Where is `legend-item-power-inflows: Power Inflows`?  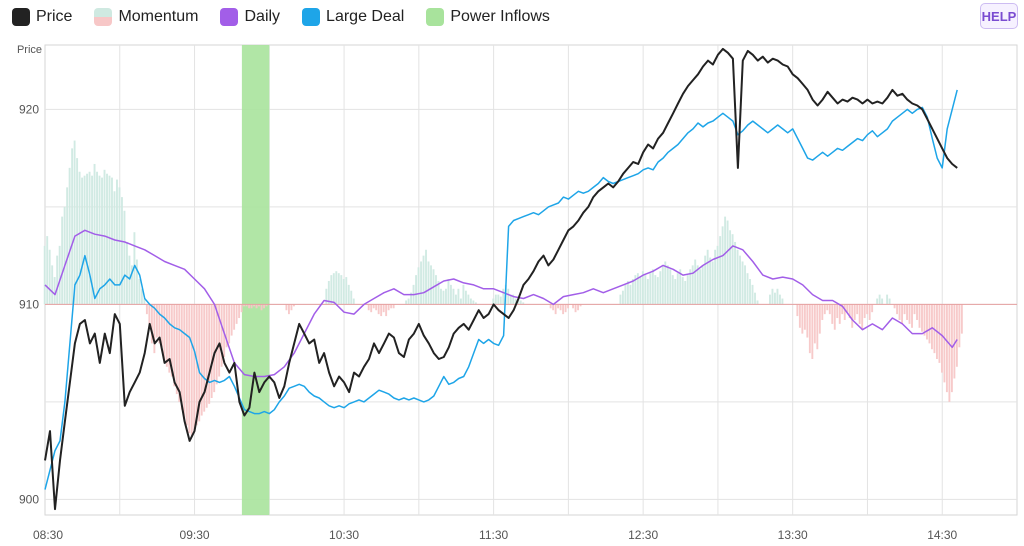 legend-item-power-inflows: Power Inflows is located at coordinates (488, 17).